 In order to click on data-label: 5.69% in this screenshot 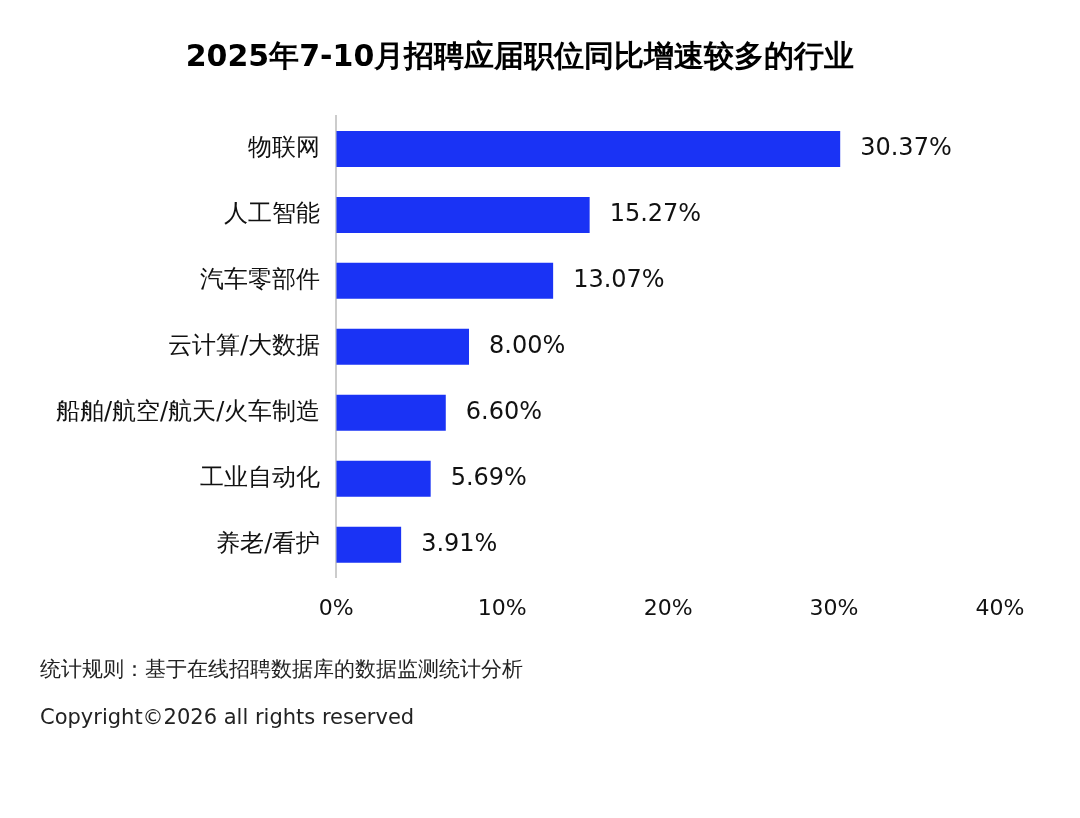, I will do `click(488, 476)`.